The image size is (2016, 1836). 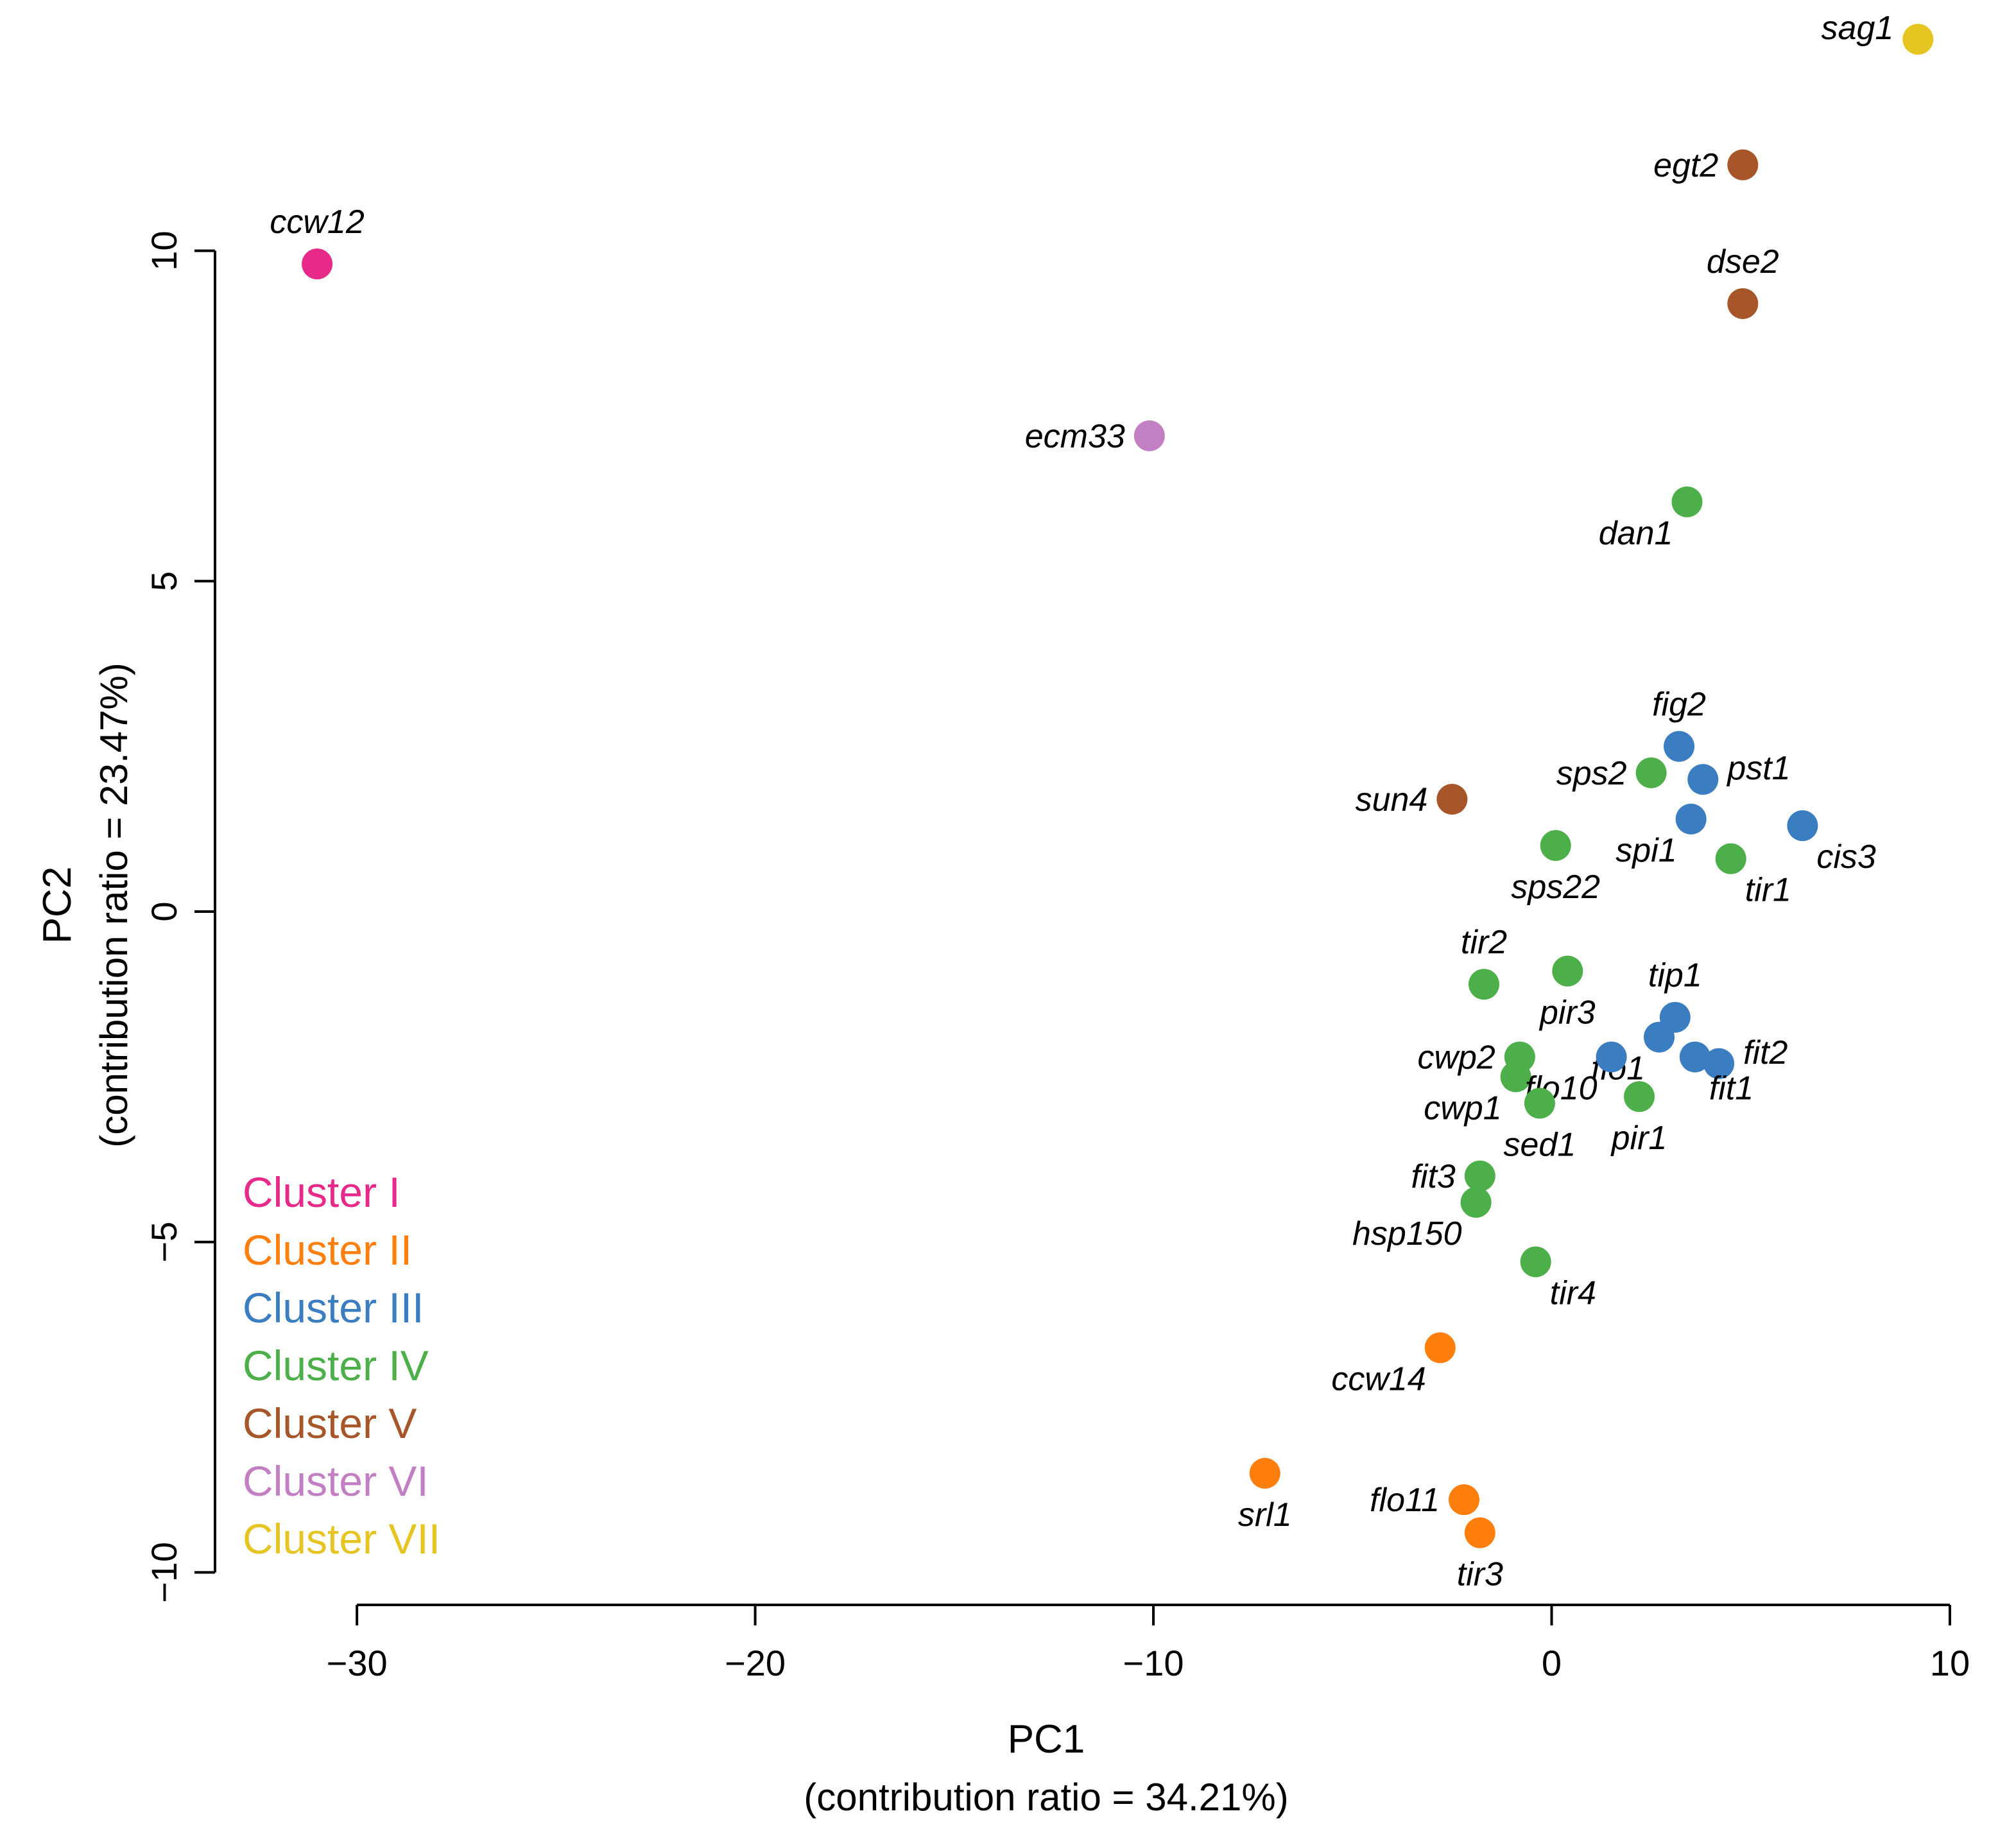 What do you see at coordinates (1407, 1233) in the screenshot?
I see `point-label-hsp150: hsp150` at bounding box center [1407, 1233].